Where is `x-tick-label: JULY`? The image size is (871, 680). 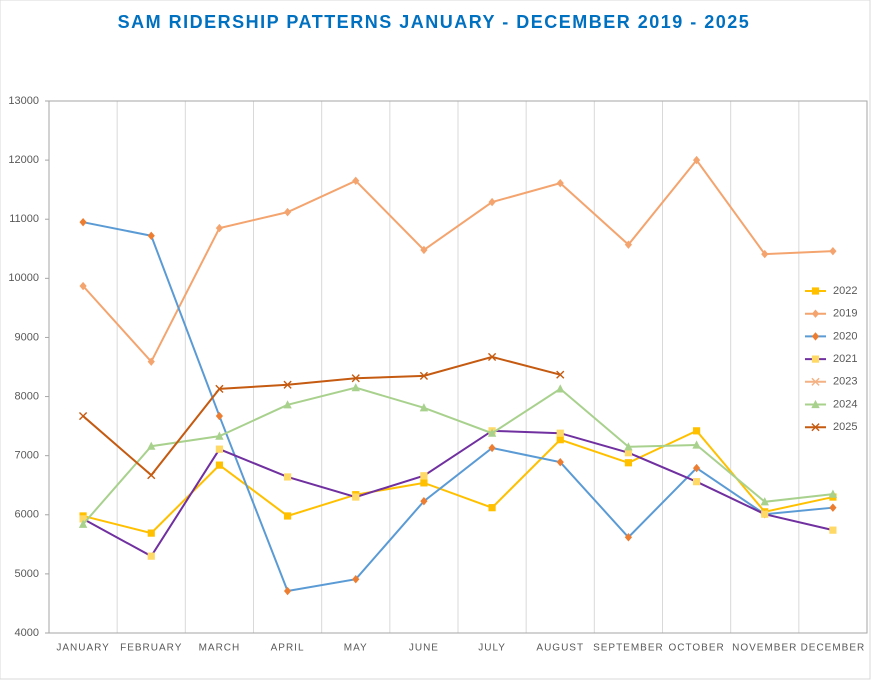
x-tick-label: JULY is located at coordinates (492, 648).